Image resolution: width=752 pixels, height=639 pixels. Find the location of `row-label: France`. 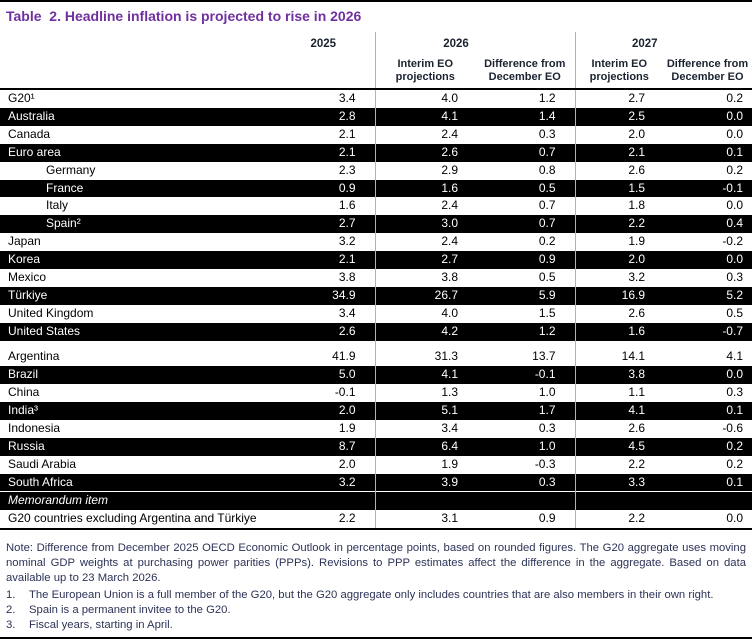

row-label: France is located at coordinates (65, 187).